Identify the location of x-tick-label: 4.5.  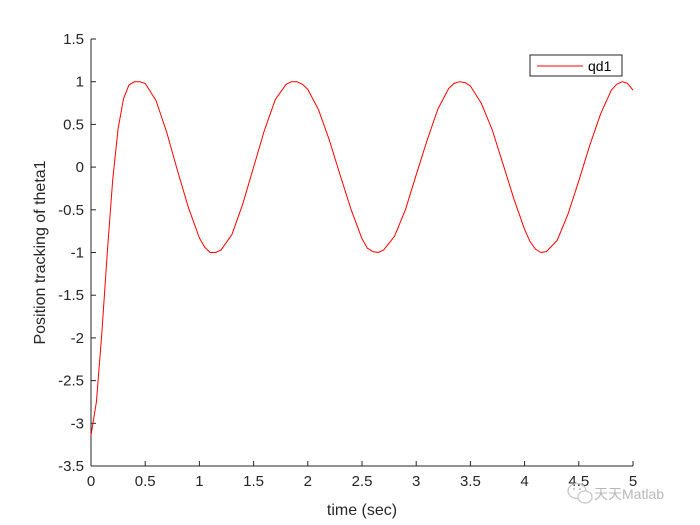
(578, 481).